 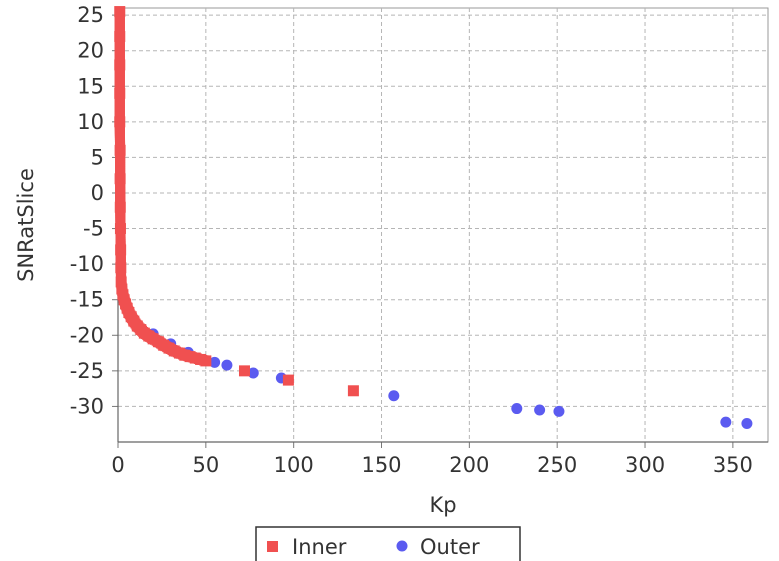 What do you see at coordinates (90, 15) in the screenshot?
I see `y-tick-label: 25` at bounding box center [90, 15].